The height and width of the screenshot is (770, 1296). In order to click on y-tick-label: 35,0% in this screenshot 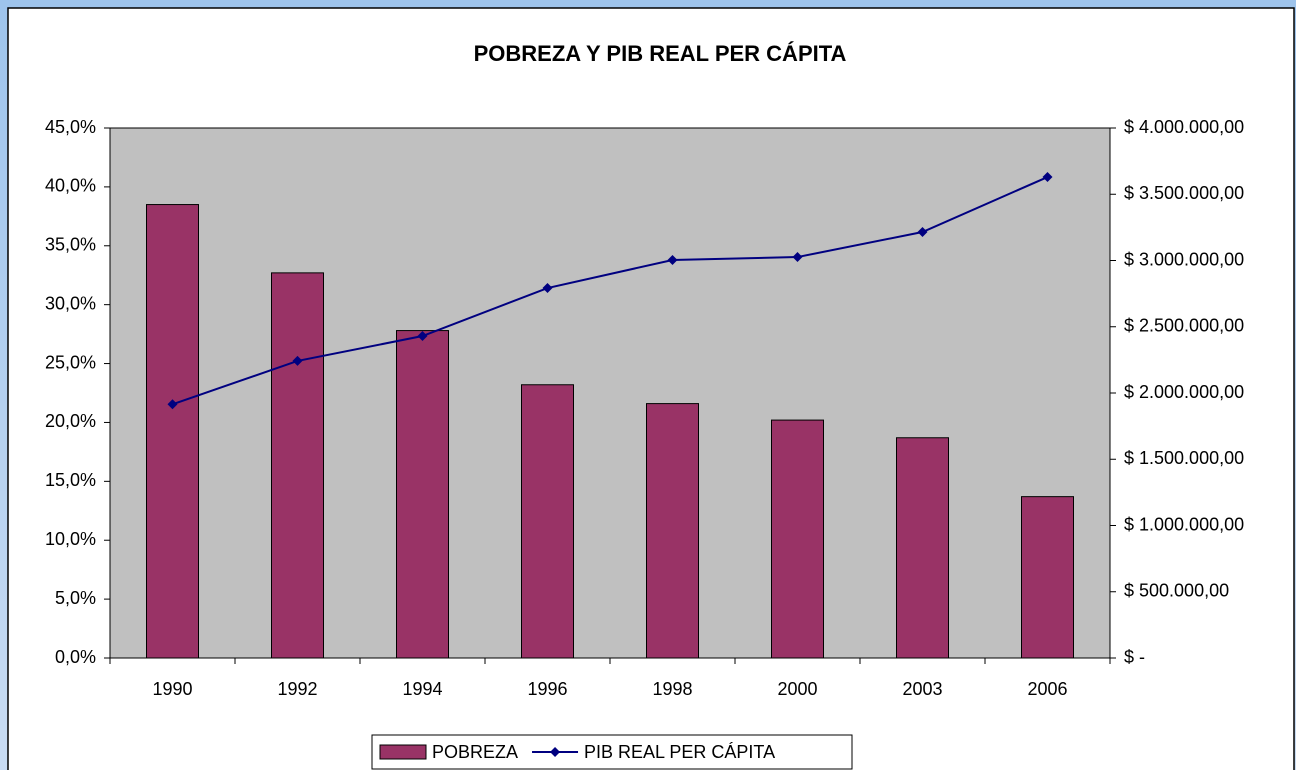, I will do `click(70, 245)`.